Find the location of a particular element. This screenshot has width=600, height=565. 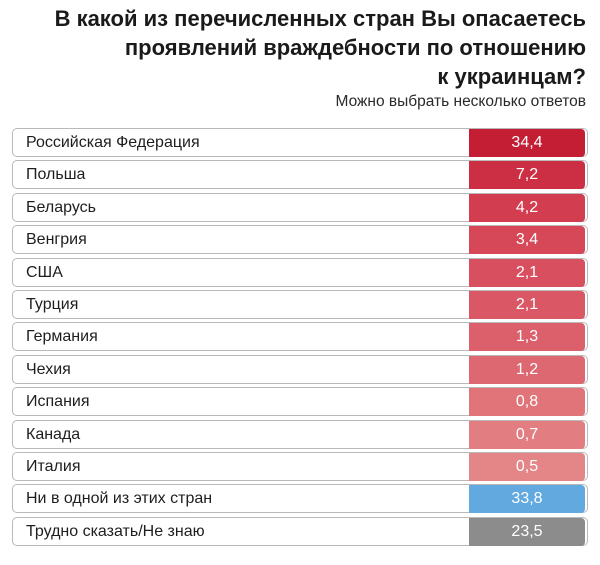

table-row: Венгрия 3,4 is located at coordinates (300, 240).